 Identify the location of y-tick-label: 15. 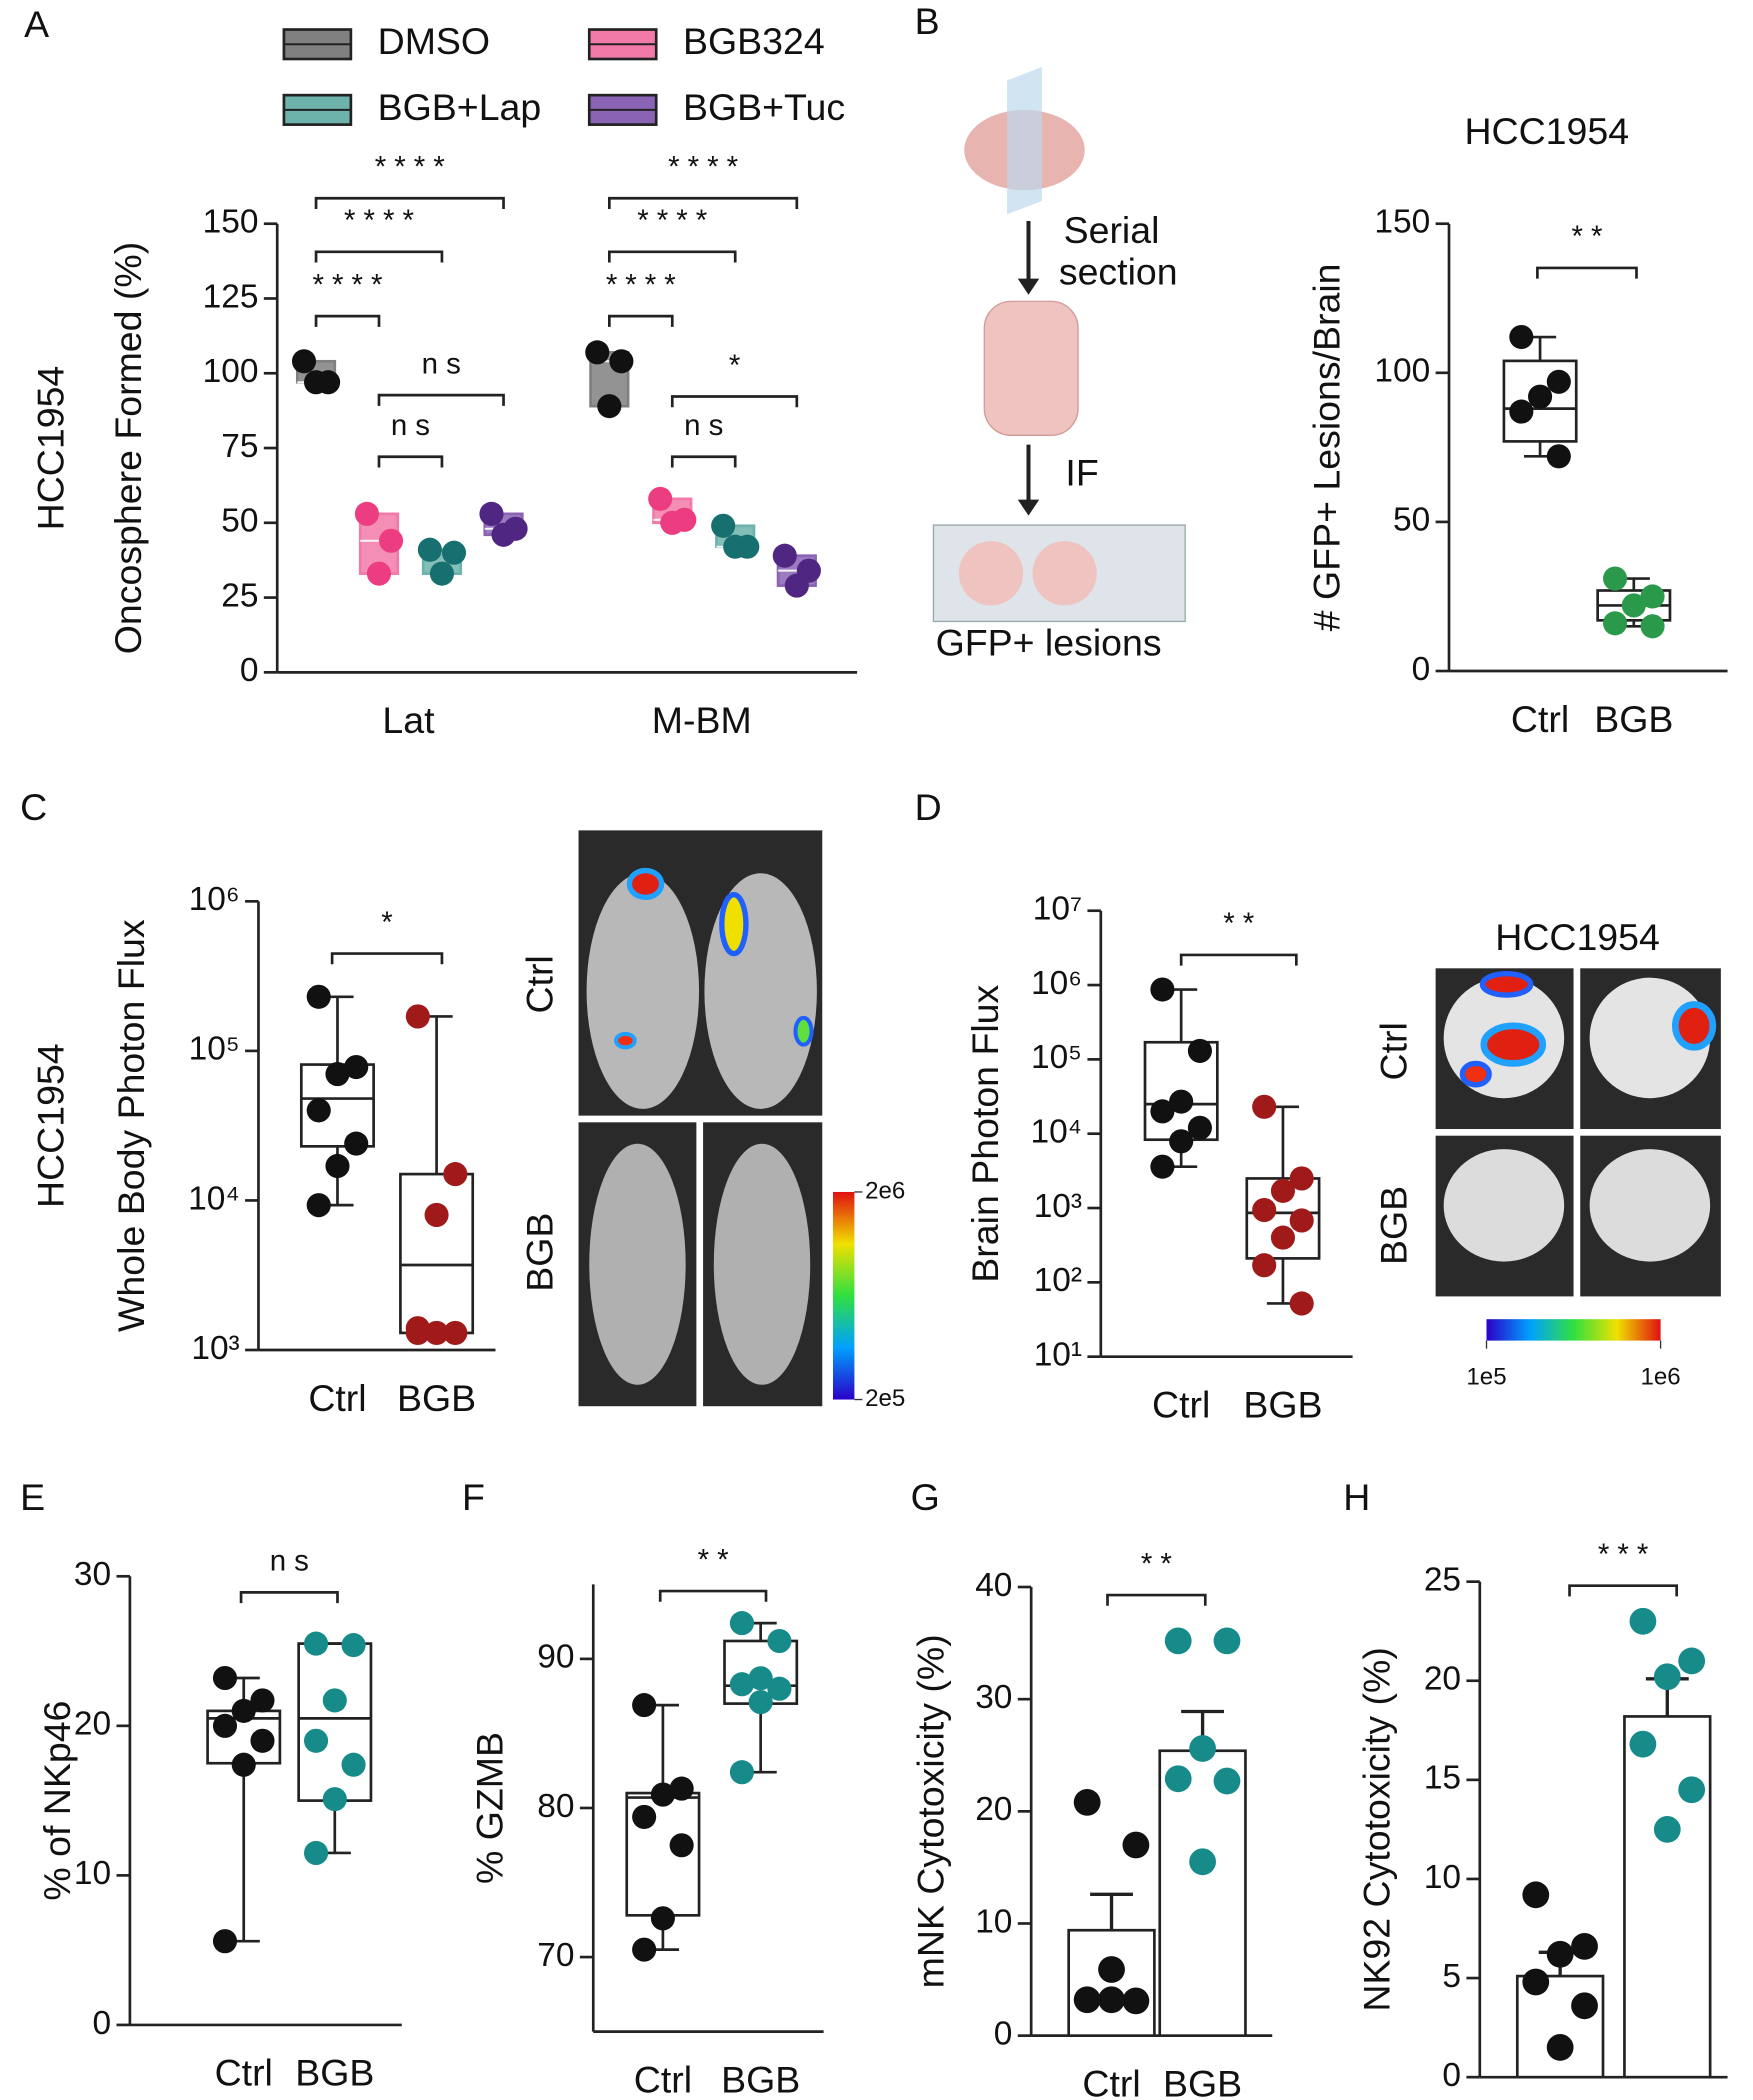
(1442, 1778).